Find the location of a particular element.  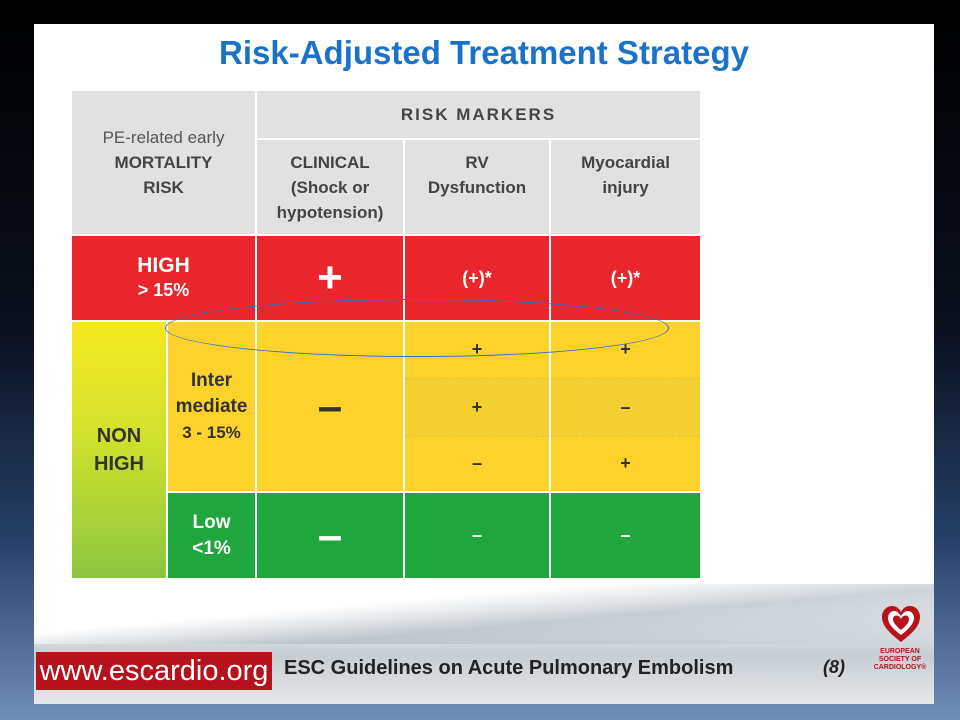

intermediate-rv-cell-3: – is located at coordinates (478, 463).